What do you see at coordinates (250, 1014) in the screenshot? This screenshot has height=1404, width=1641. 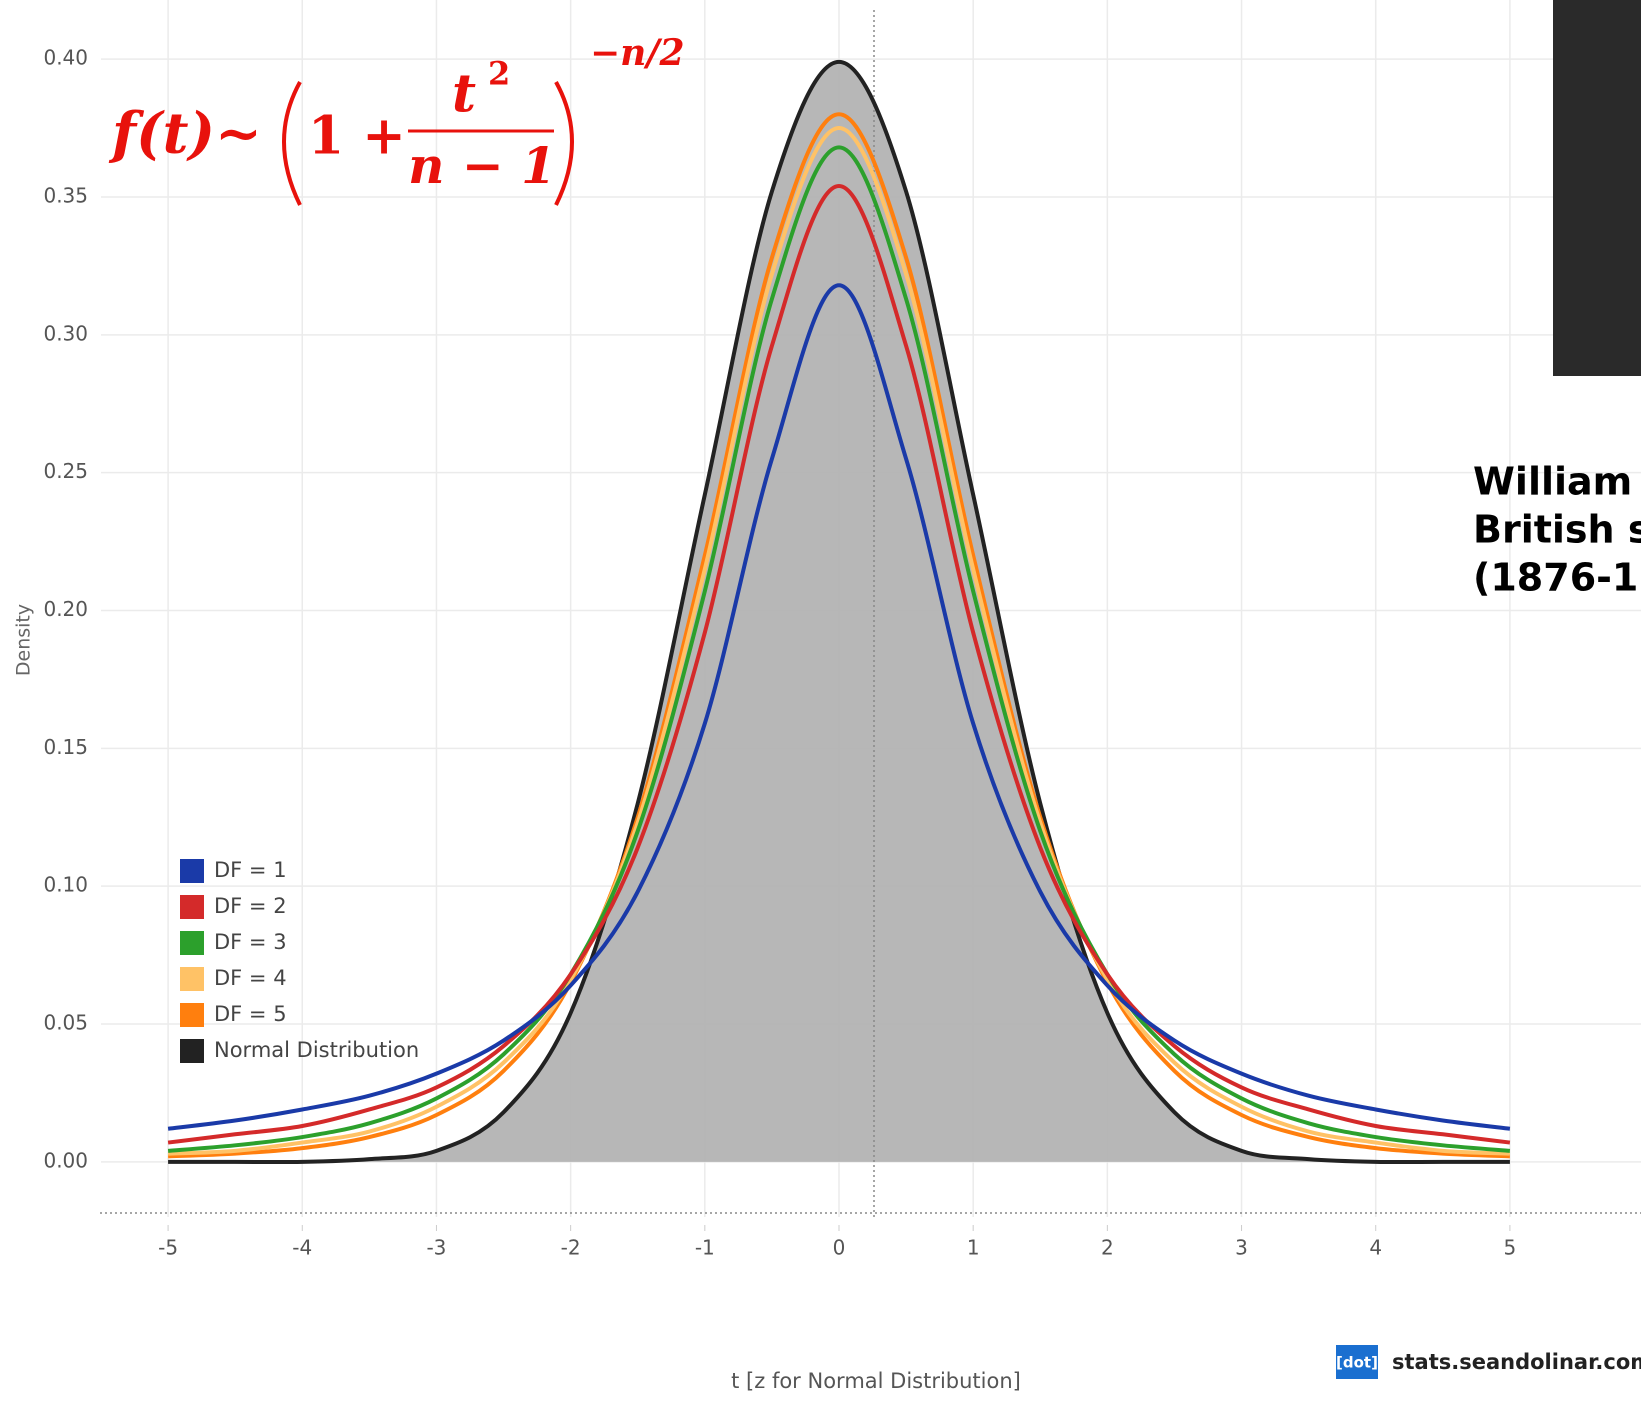 I see `legend-label: DF = 5` at bounding box center [250, 1014].